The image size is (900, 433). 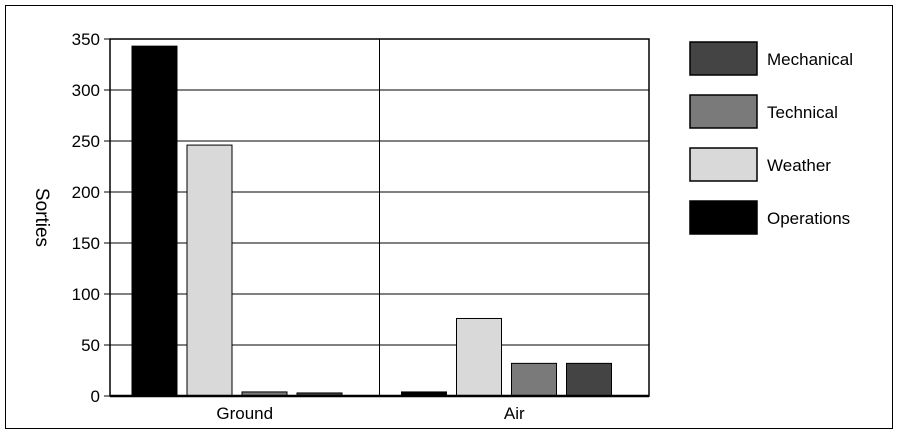 What do you see at coordinates (723, 217) in the screenshot?
I see `legend-swatch-operations` at bounding box center [723, 217].